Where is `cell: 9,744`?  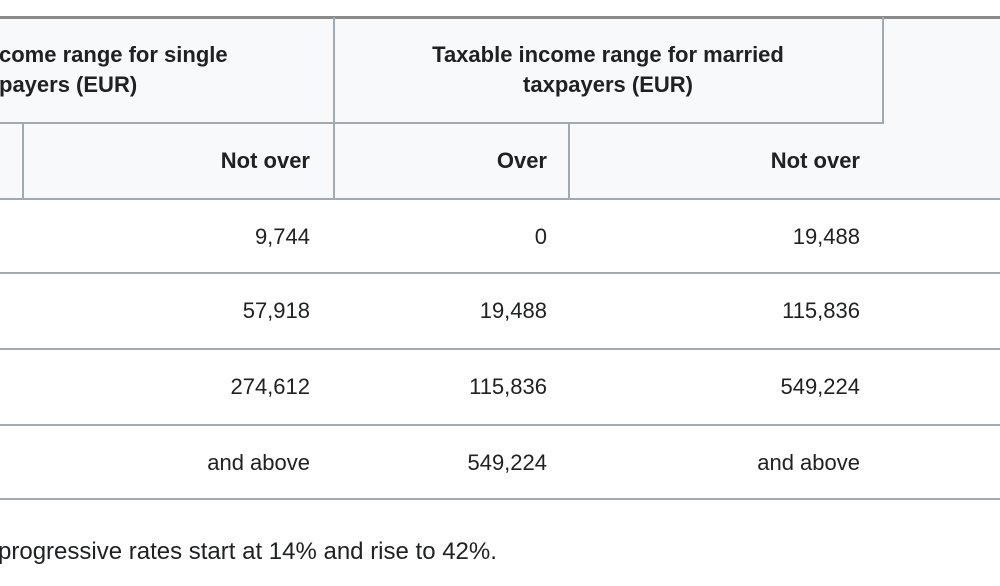 cell: 9,744 is located at coordinates (282, 236).